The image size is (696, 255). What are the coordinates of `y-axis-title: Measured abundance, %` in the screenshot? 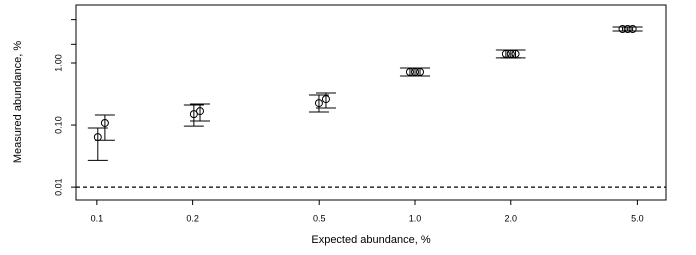 It's located at (18, 102).